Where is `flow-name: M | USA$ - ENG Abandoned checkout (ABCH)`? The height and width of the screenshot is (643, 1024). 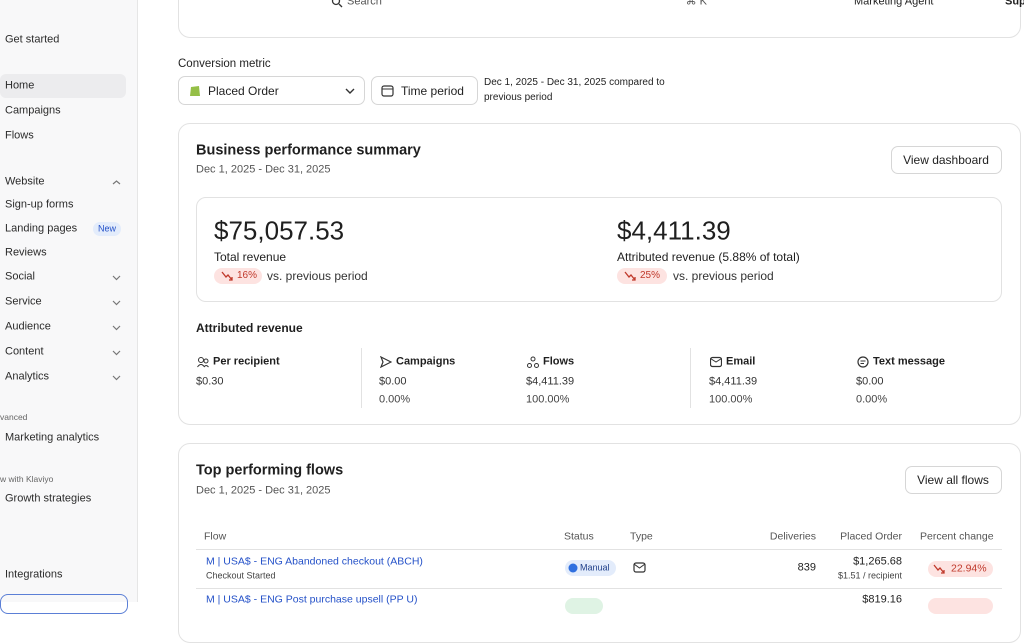
flow-name: M | USA$ - ENG Abandoned checkout (ABCH) is located at coordinates (314, 561).